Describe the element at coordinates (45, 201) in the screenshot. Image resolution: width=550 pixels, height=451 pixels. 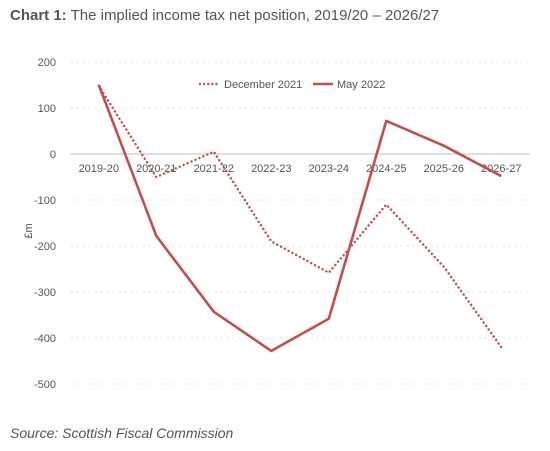
I see `y-tick-label: -100` at that location.